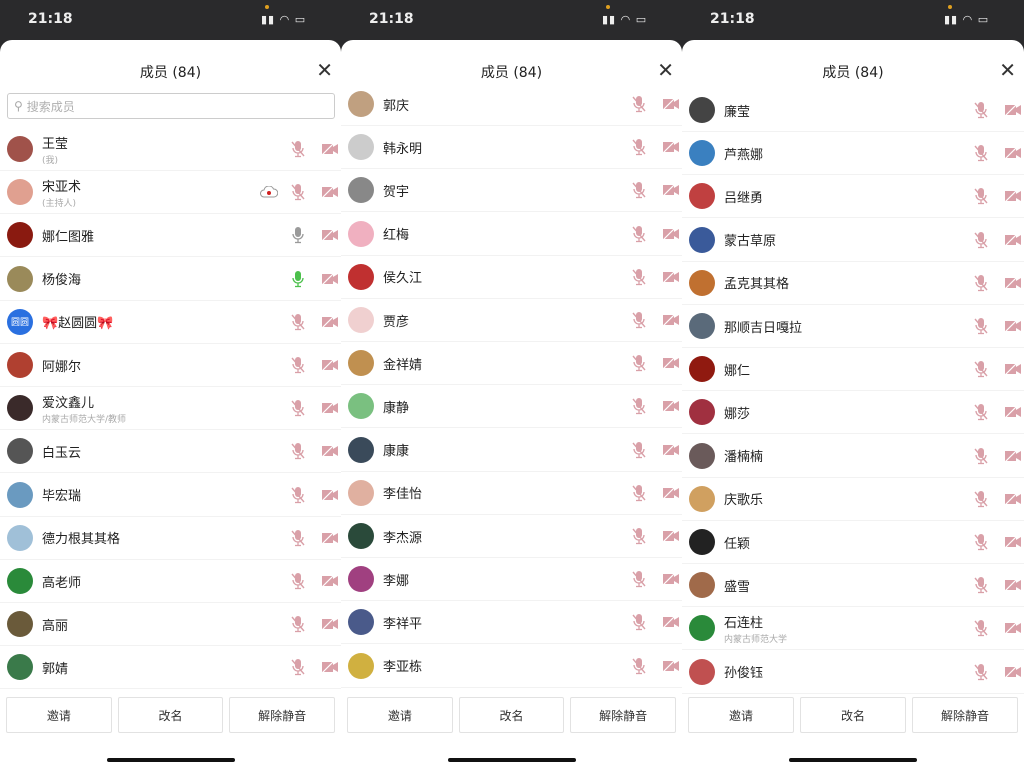 The width and height of the screenshot is (1024, 768). What do you see at coordinates (170, 149) in the screenshot?
I see `member-row: 王莹 (我)` at bounding box center [170, 149].